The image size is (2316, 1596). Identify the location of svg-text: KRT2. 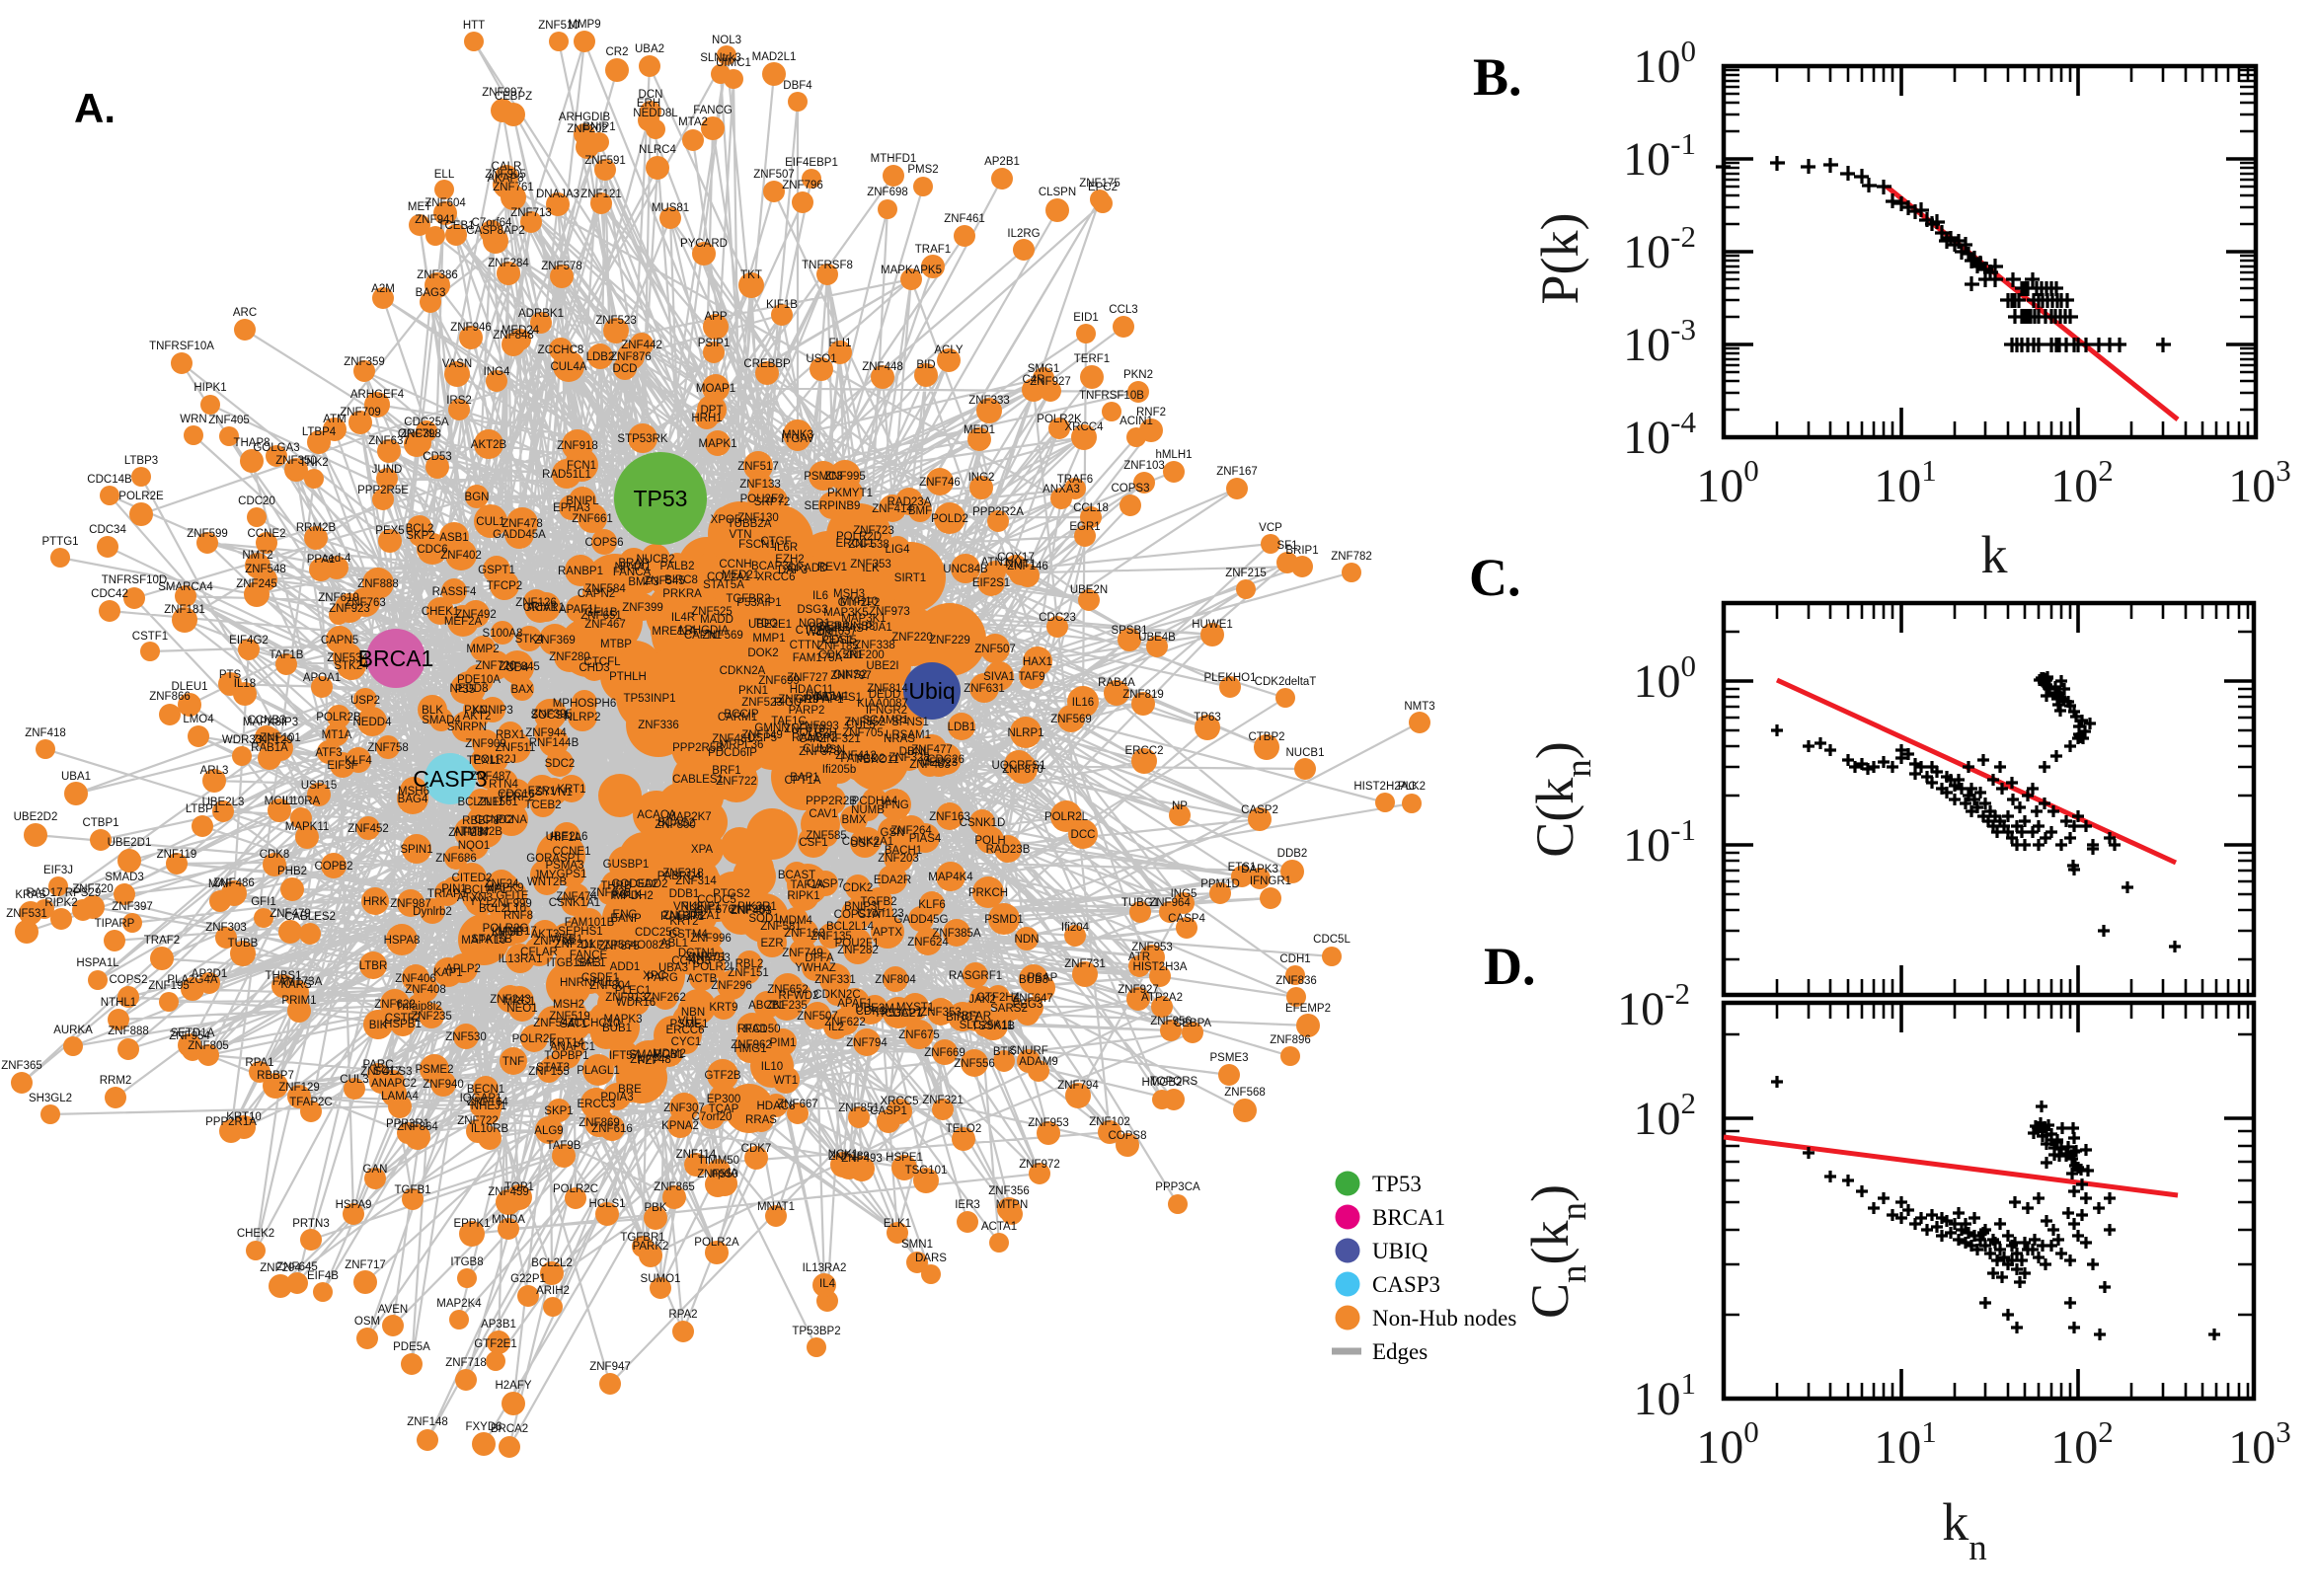
(683, 922).